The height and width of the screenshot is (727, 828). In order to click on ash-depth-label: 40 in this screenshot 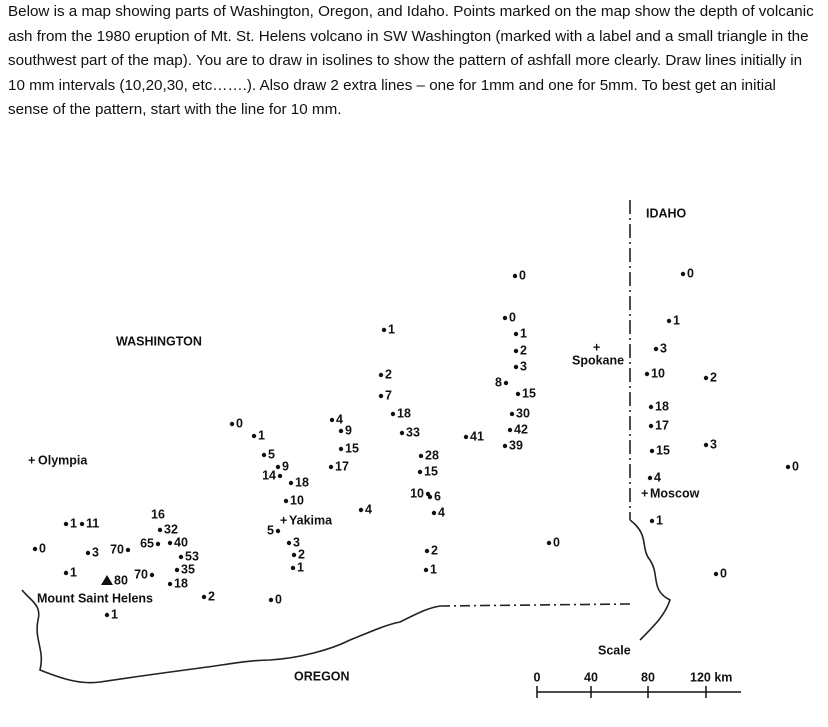, I will do `click(181, 542)`.